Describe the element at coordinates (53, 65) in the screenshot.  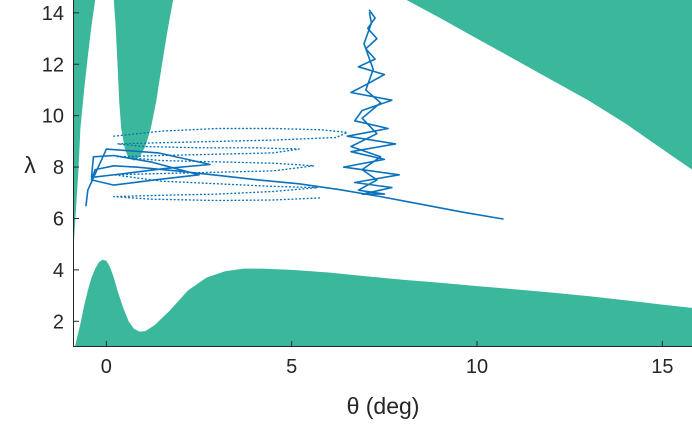
I see `y-tick-label: 12` at that location.